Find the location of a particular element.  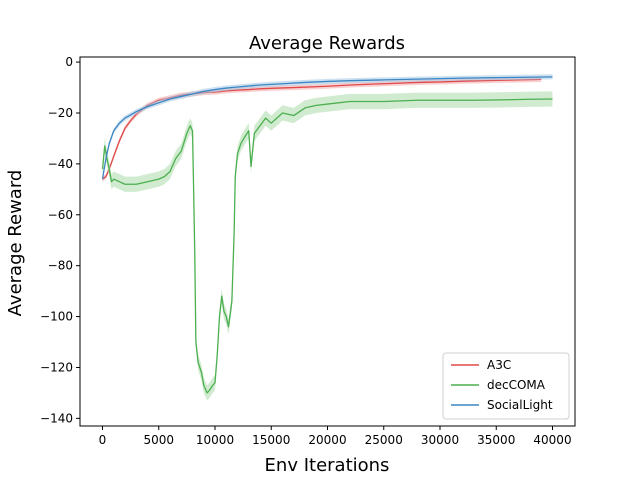

chart-title: Average Rewards is located at coordinates (327, 43).